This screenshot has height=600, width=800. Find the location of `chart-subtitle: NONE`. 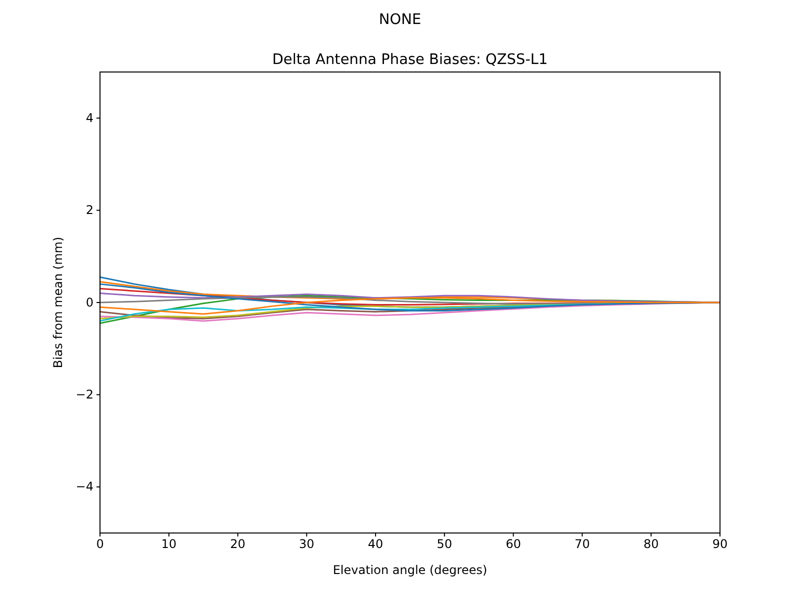

chart-subtitle: NONE is located at coordinates (400, 20).